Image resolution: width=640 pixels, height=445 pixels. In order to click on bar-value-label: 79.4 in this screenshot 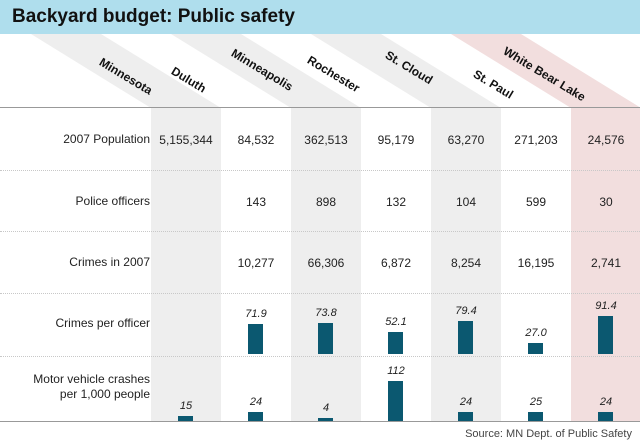, I will do `click(466, 311)`.